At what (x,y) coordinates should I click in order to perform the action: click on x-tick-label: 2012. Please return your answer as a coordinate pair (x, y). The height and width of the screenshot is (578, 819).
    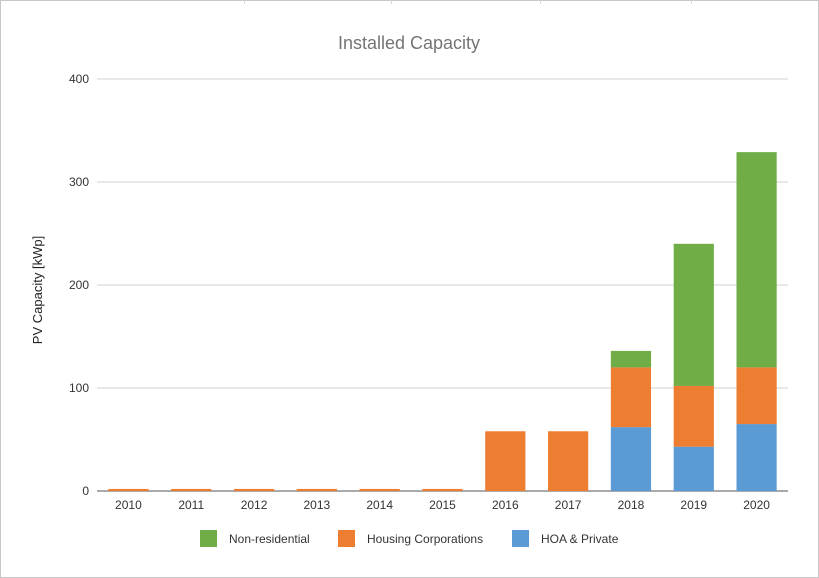
    Looking at the image, I should click on (254, 505).